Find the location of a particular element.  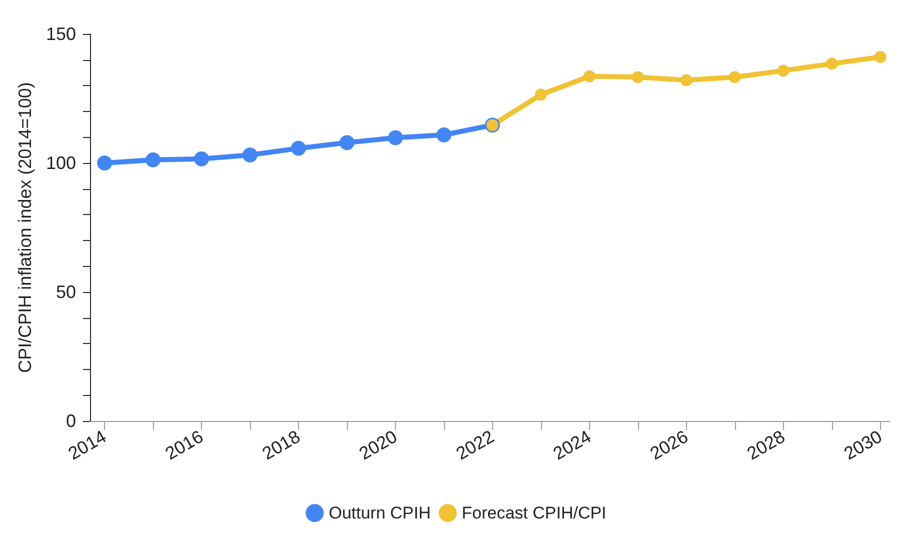

x-tick-label: 2016 is located at coordinates (184, 445).